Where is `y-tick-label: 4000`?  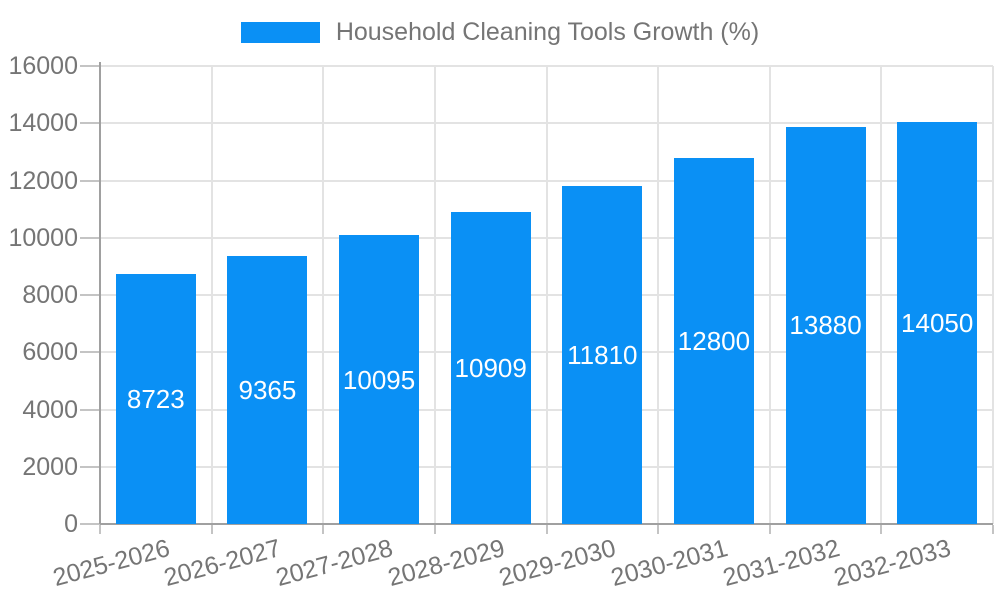 y-tick-label: 4000 is located at coordinates (50, 409).